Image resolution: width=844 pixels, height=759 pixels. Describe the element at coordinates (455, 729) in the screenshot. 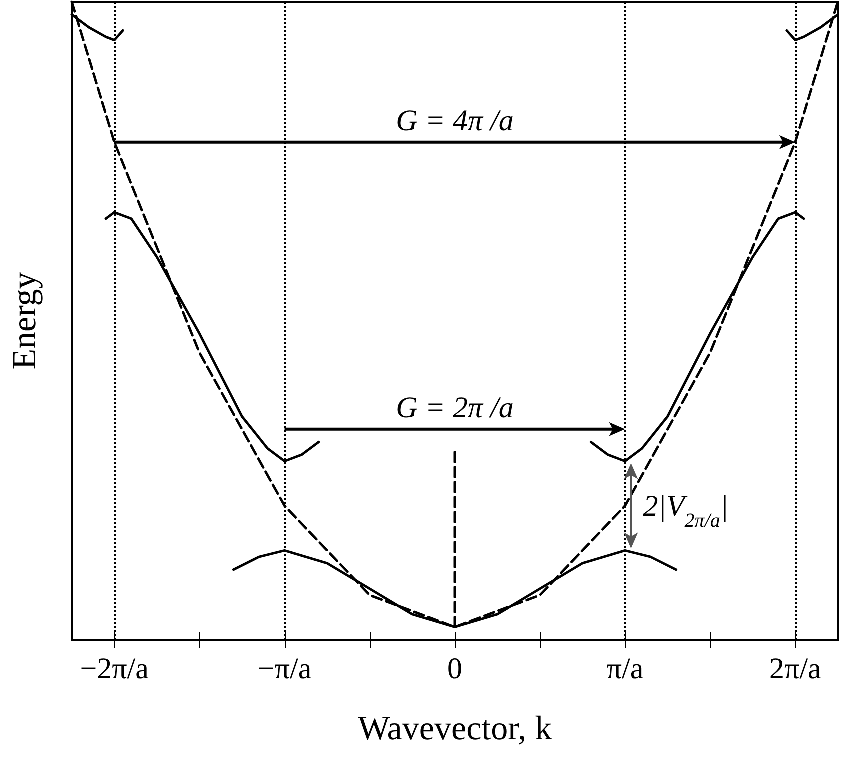

I see `x-axis-title: Wavevector, k` at that location.